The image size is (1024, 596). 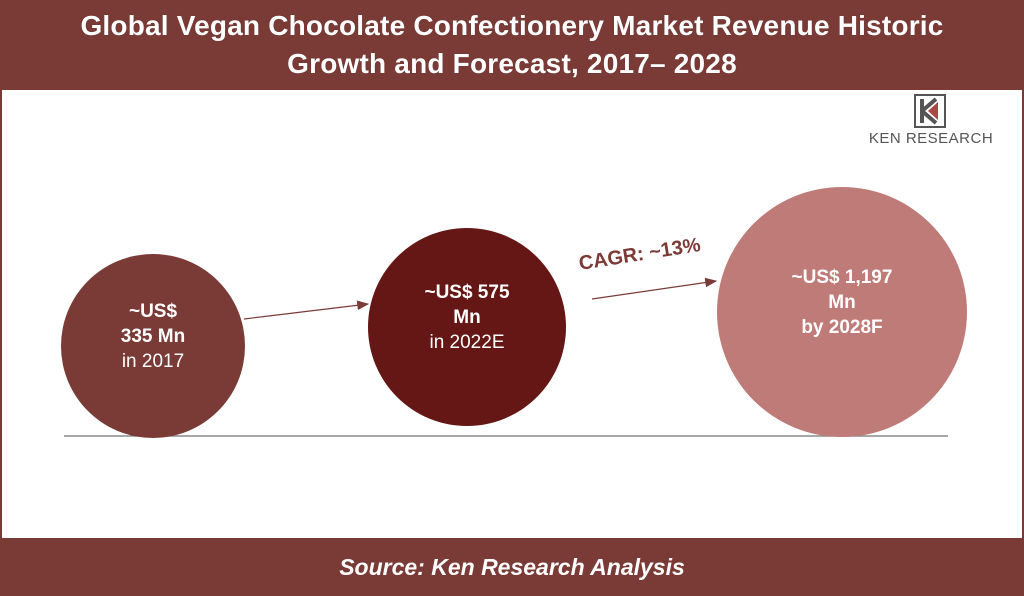 I want to click on bubble-2022e, so click(x=467, y=327).